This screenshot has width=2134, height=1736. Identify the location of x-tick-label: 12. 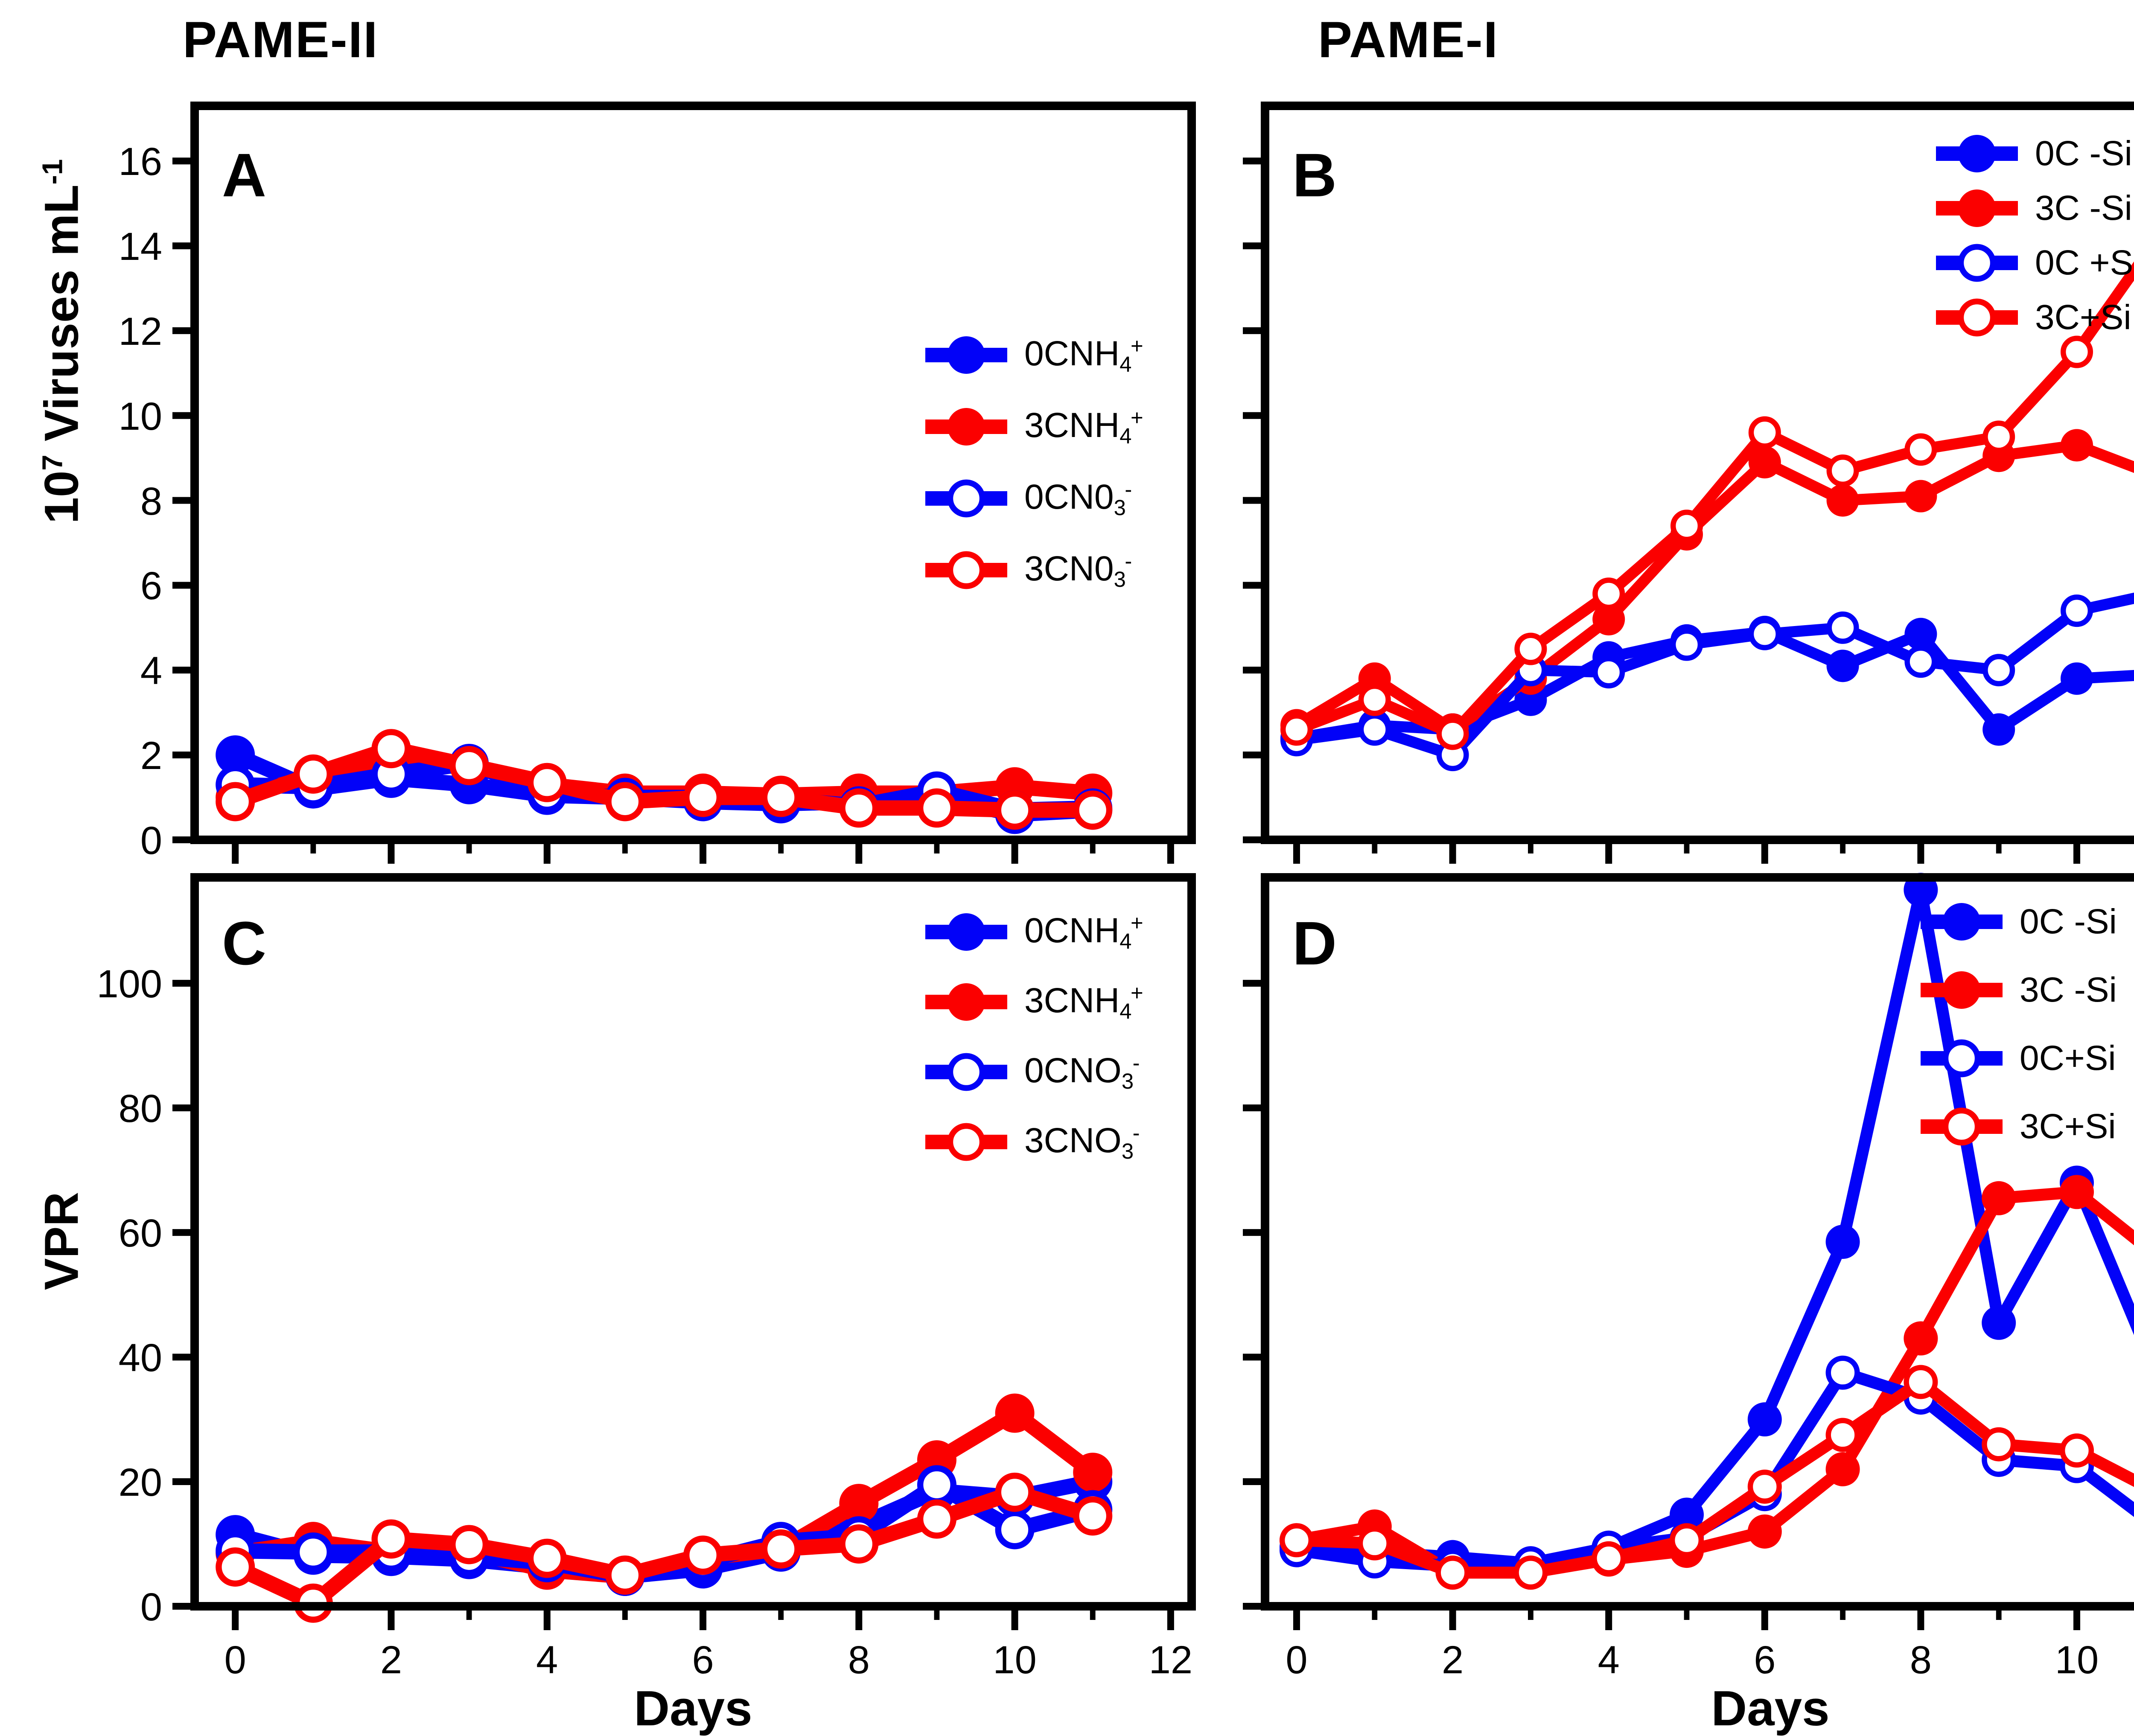
(1171, 1660).